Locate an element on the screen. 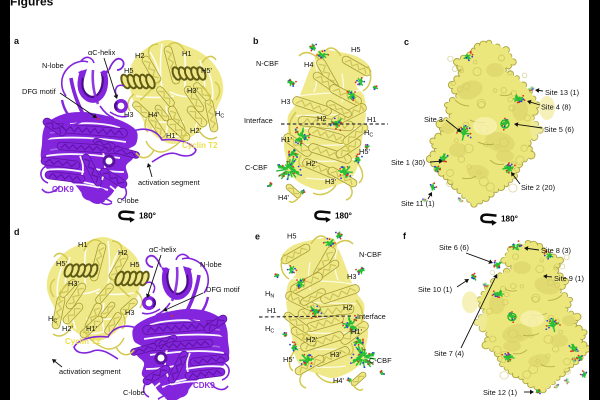 The image size is (600, 400). svg-text: Site 7 (4) is located at coordinates (449, 353).